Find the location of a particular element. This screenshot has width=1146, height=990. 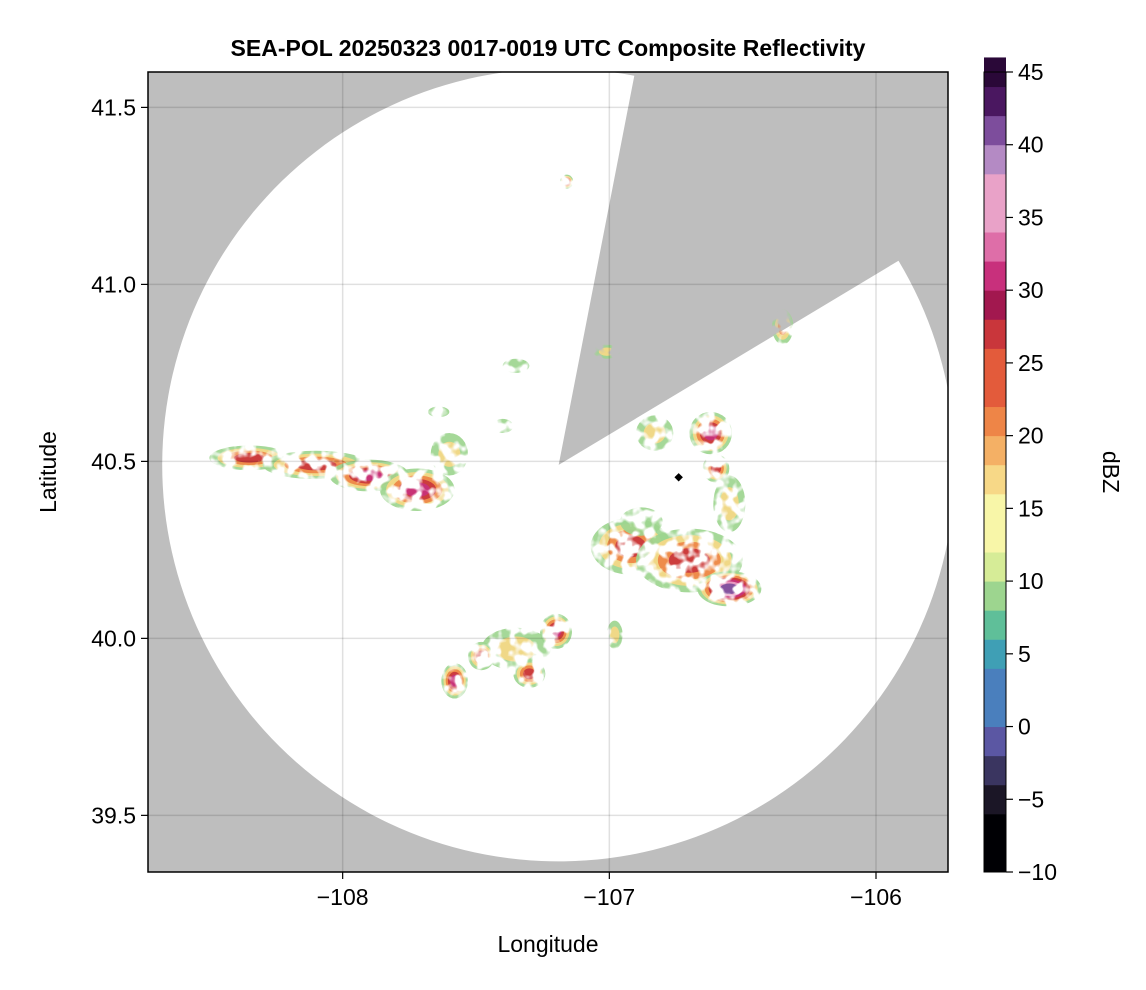

colorbar-tick-label: 0 is located at coordinates (1024, 727).